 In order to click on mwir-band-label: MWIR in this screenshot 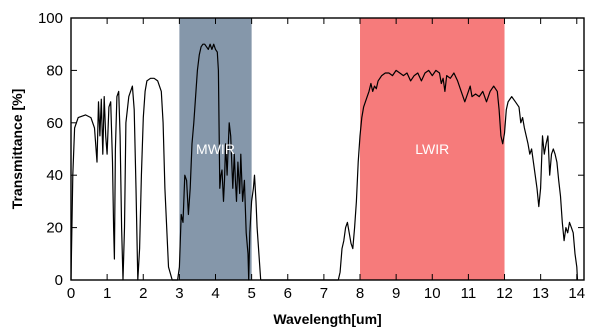, I will do `click(215, 149)`.